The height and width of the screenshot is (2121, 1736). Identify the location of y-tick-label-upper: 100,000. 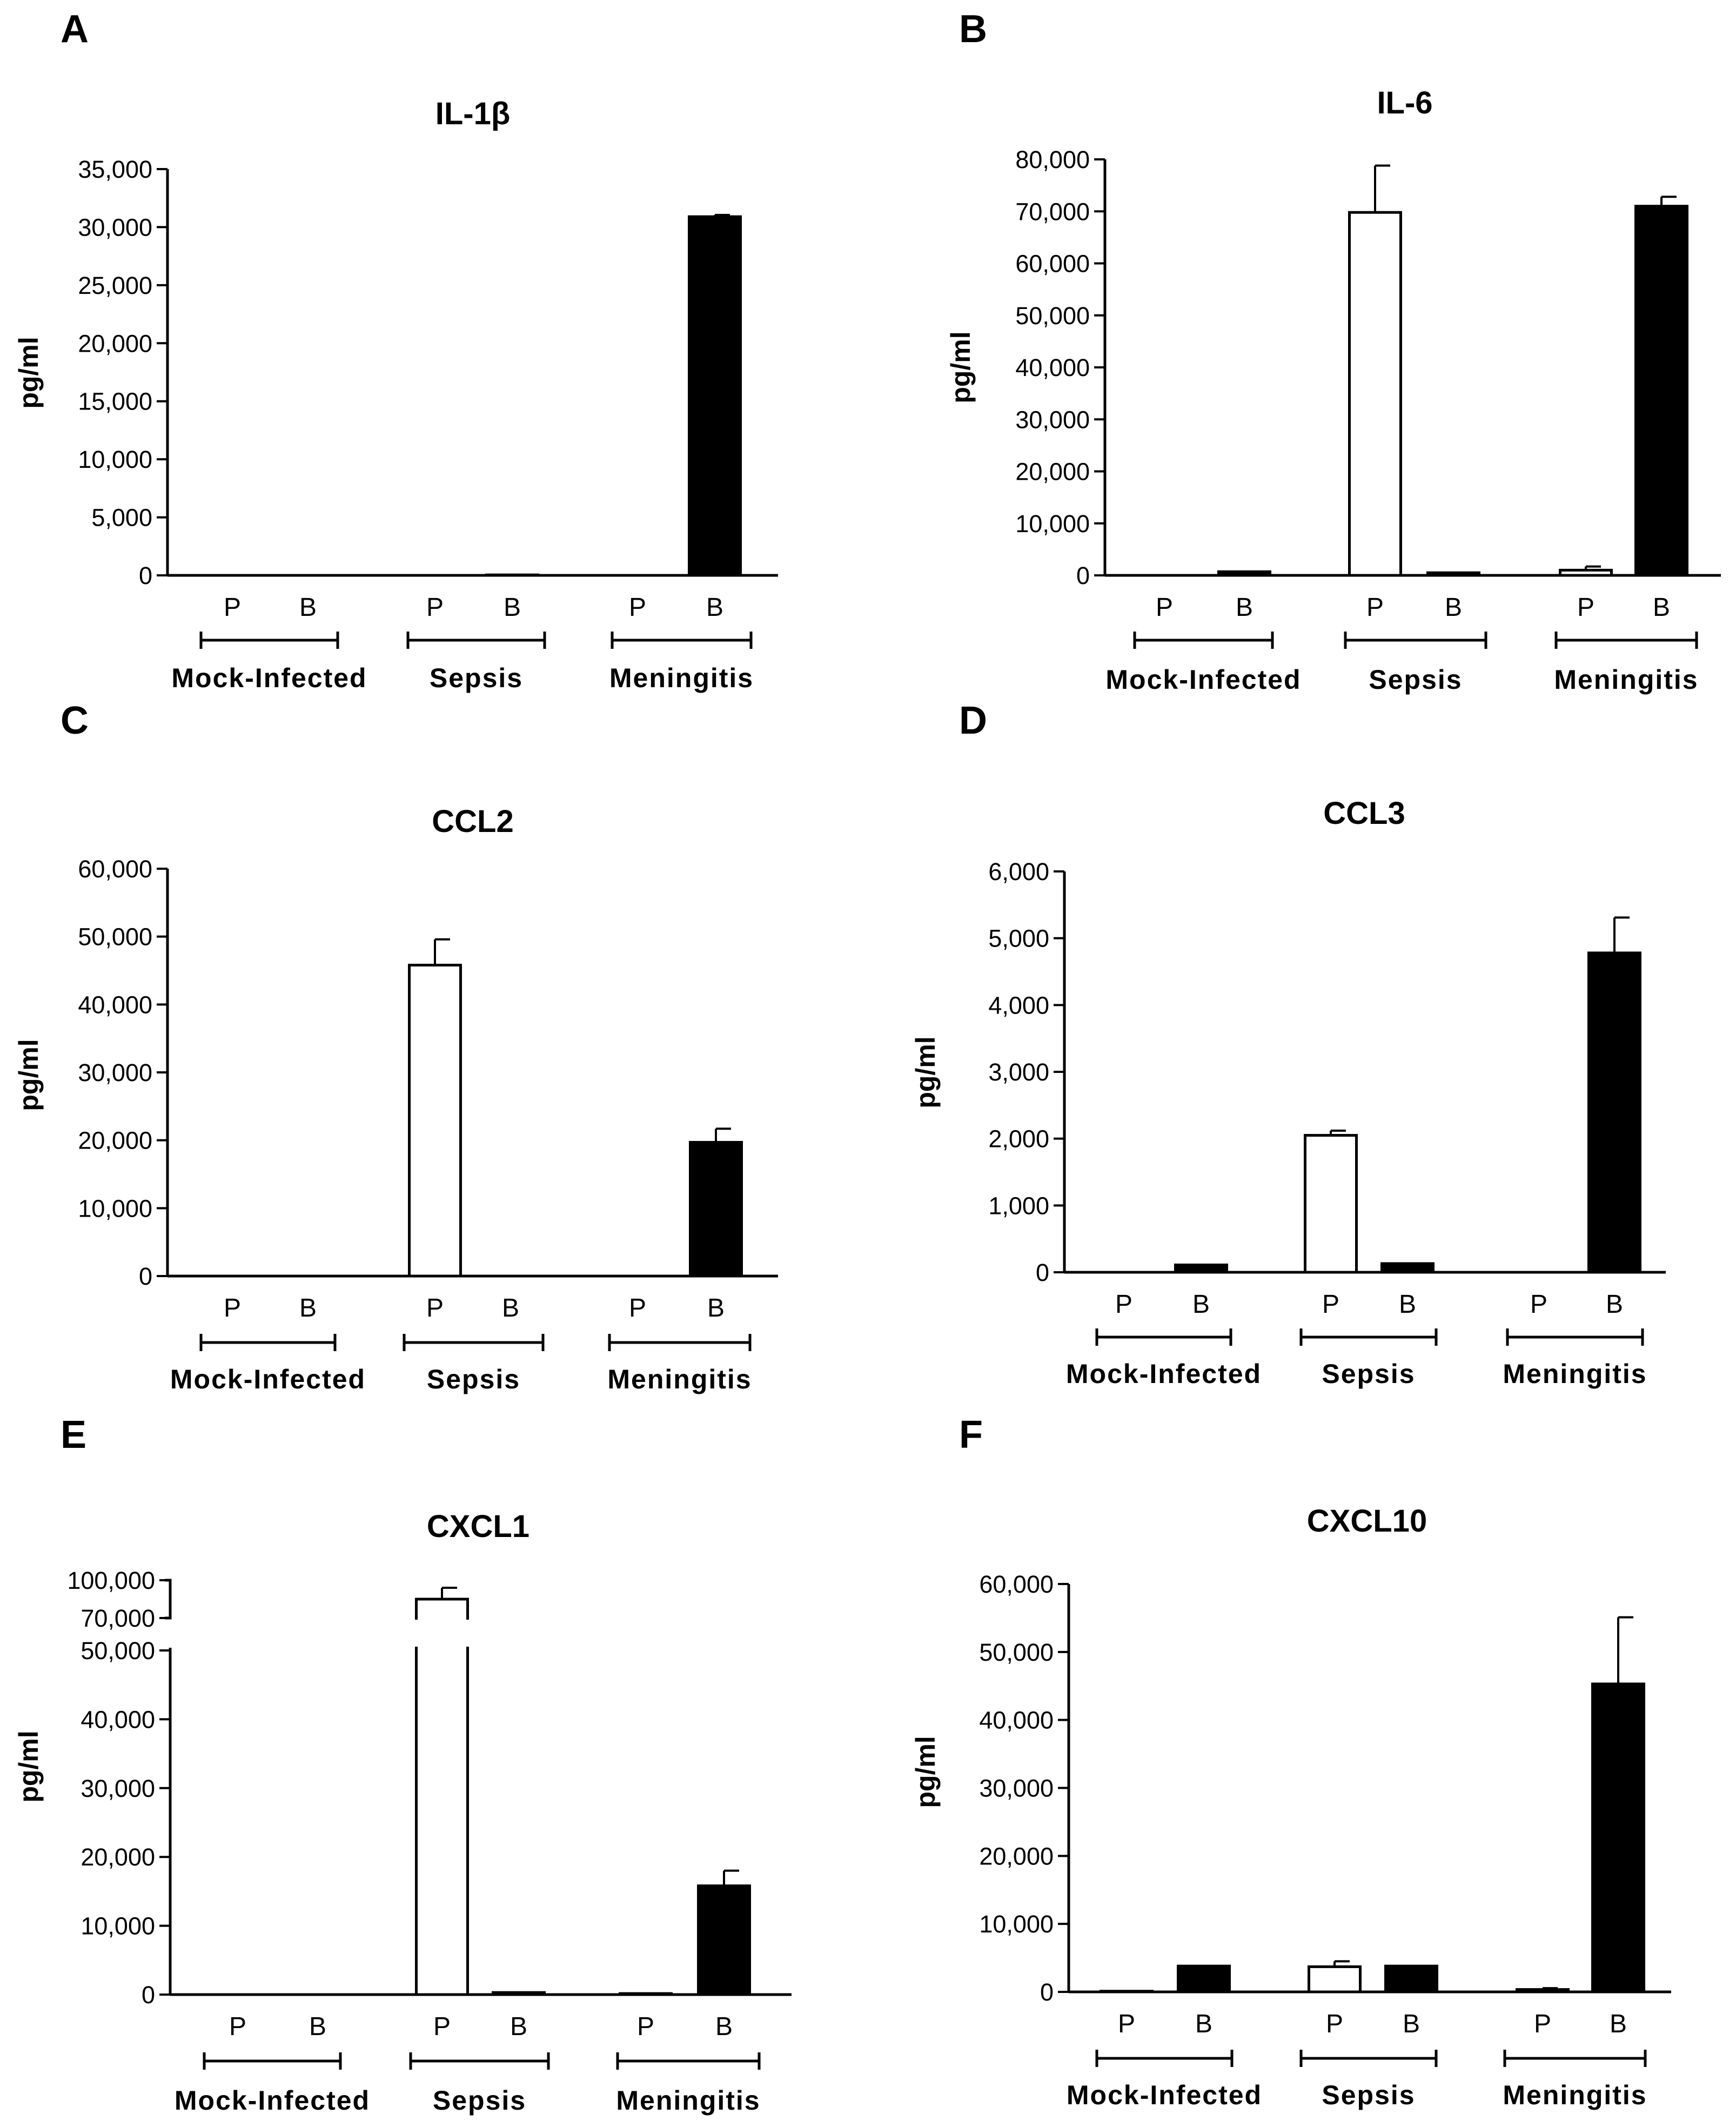
(111, 1580).